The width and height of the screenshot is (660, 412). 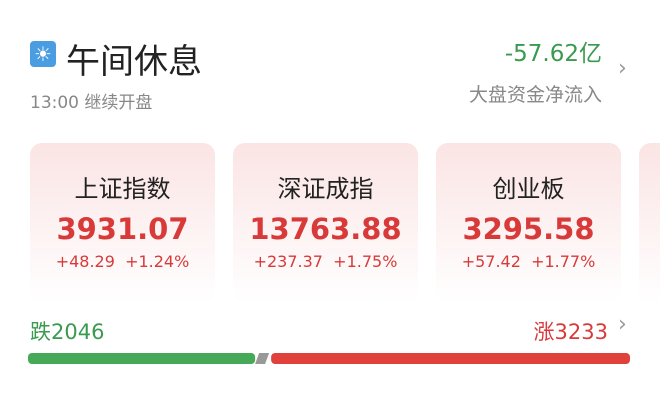 I want to click on sun-icon: ☀, so click(x=43, y=54).